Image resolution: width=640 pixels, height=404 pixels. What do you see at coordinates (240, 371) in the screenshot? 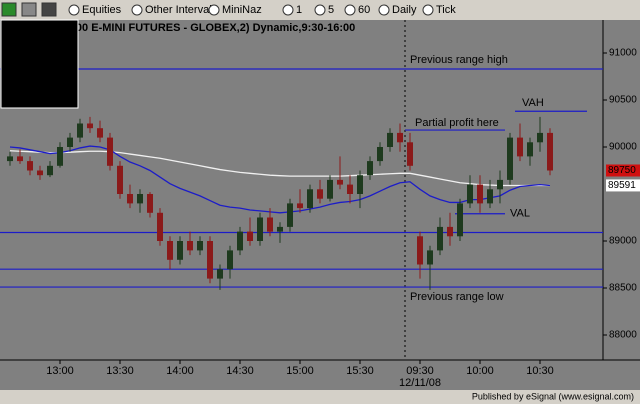
I see `x-tick-label: 14:30` at bounding box center [240, 371].